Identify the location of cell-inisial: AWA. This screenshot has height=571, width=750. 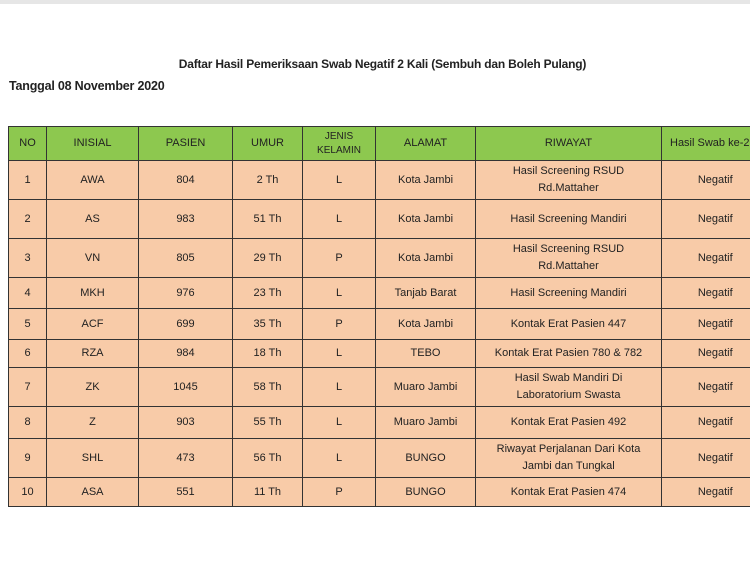
(92, 180).